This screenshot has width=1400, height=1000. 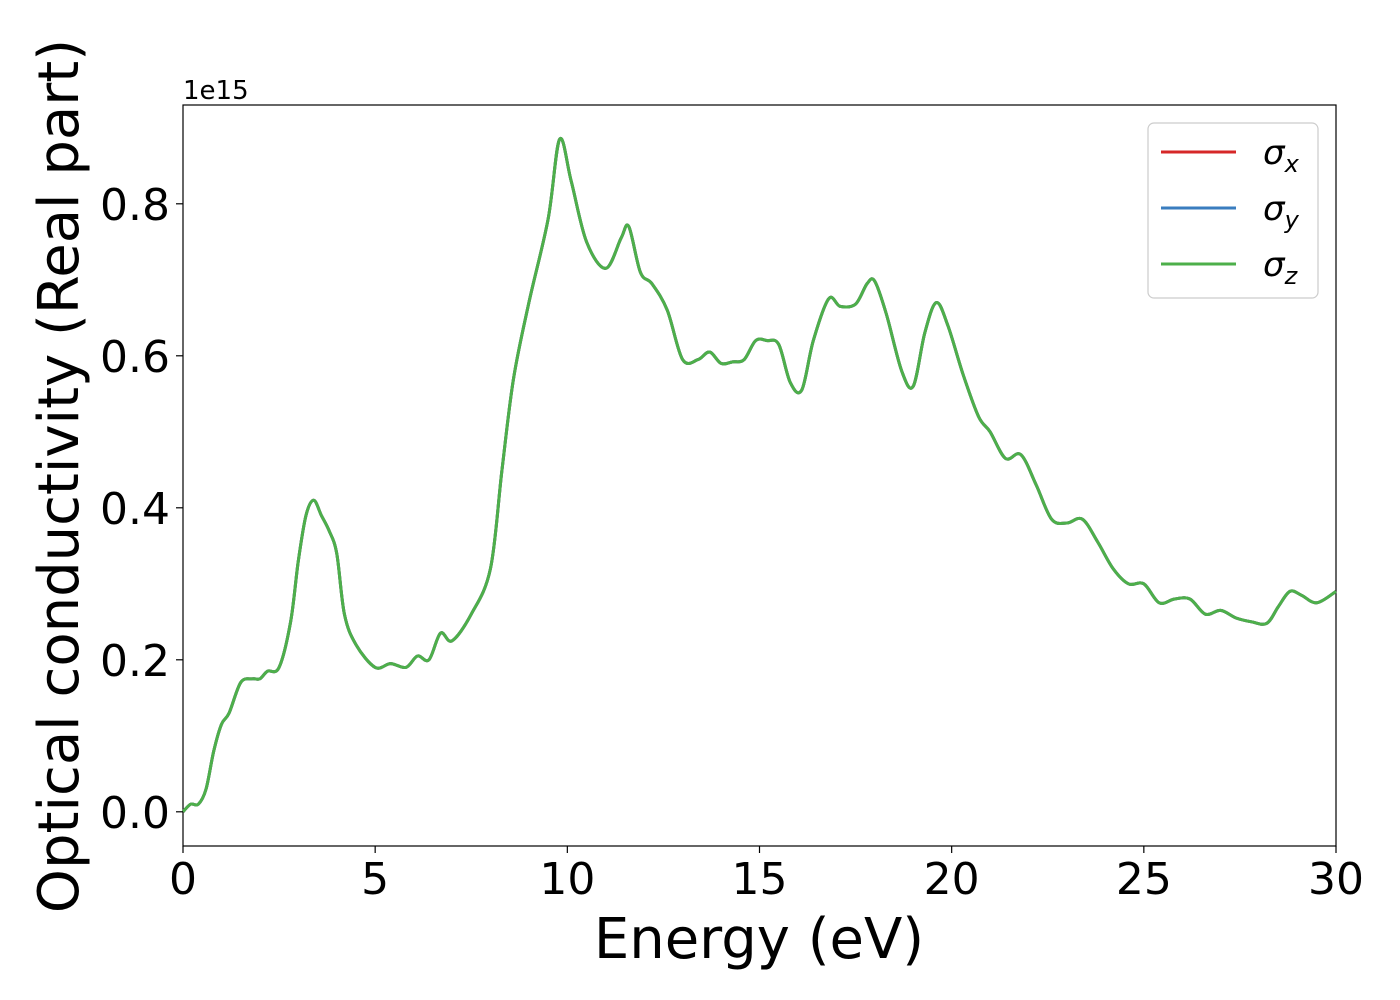 I want to click on x-tick-label: 30, so click(x=1336, y=879).